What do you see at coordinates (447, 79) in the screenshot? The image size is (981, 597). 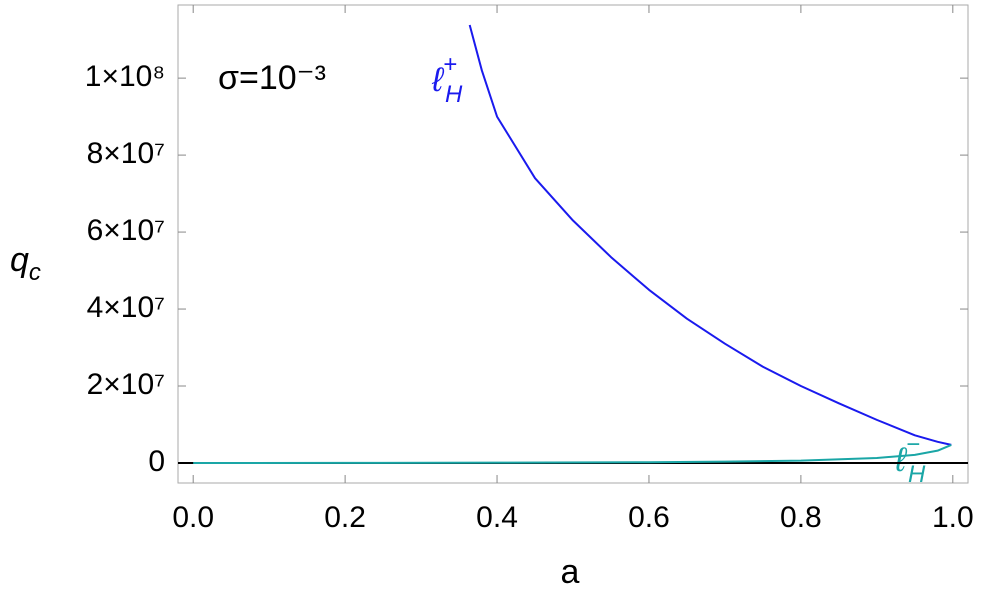 I see `series-label: ℓ+ H` at bounding box center [447, 79].